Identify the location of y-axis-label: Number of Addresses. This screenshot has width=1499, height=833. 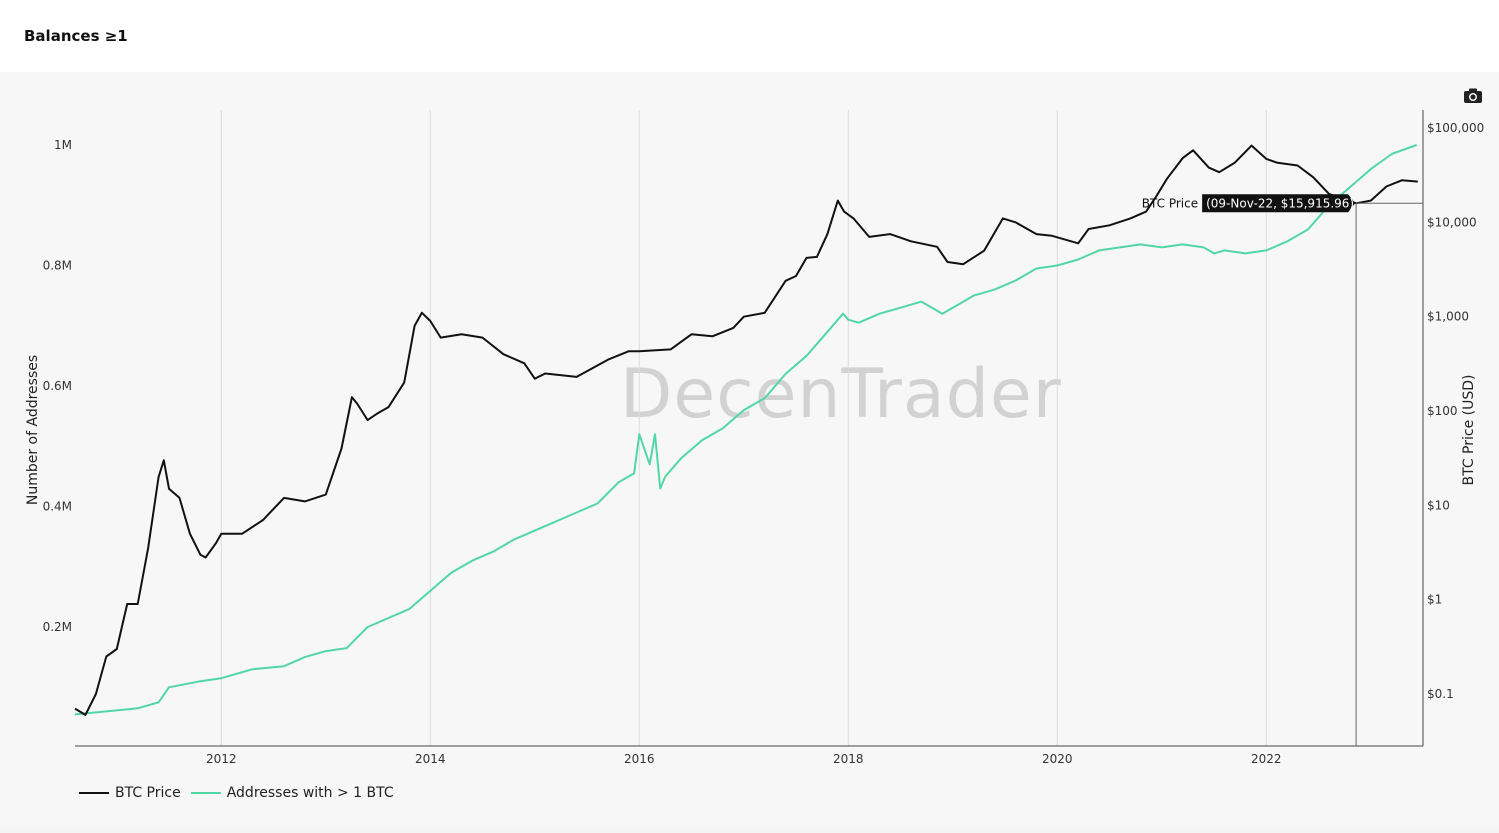
(33, 430).